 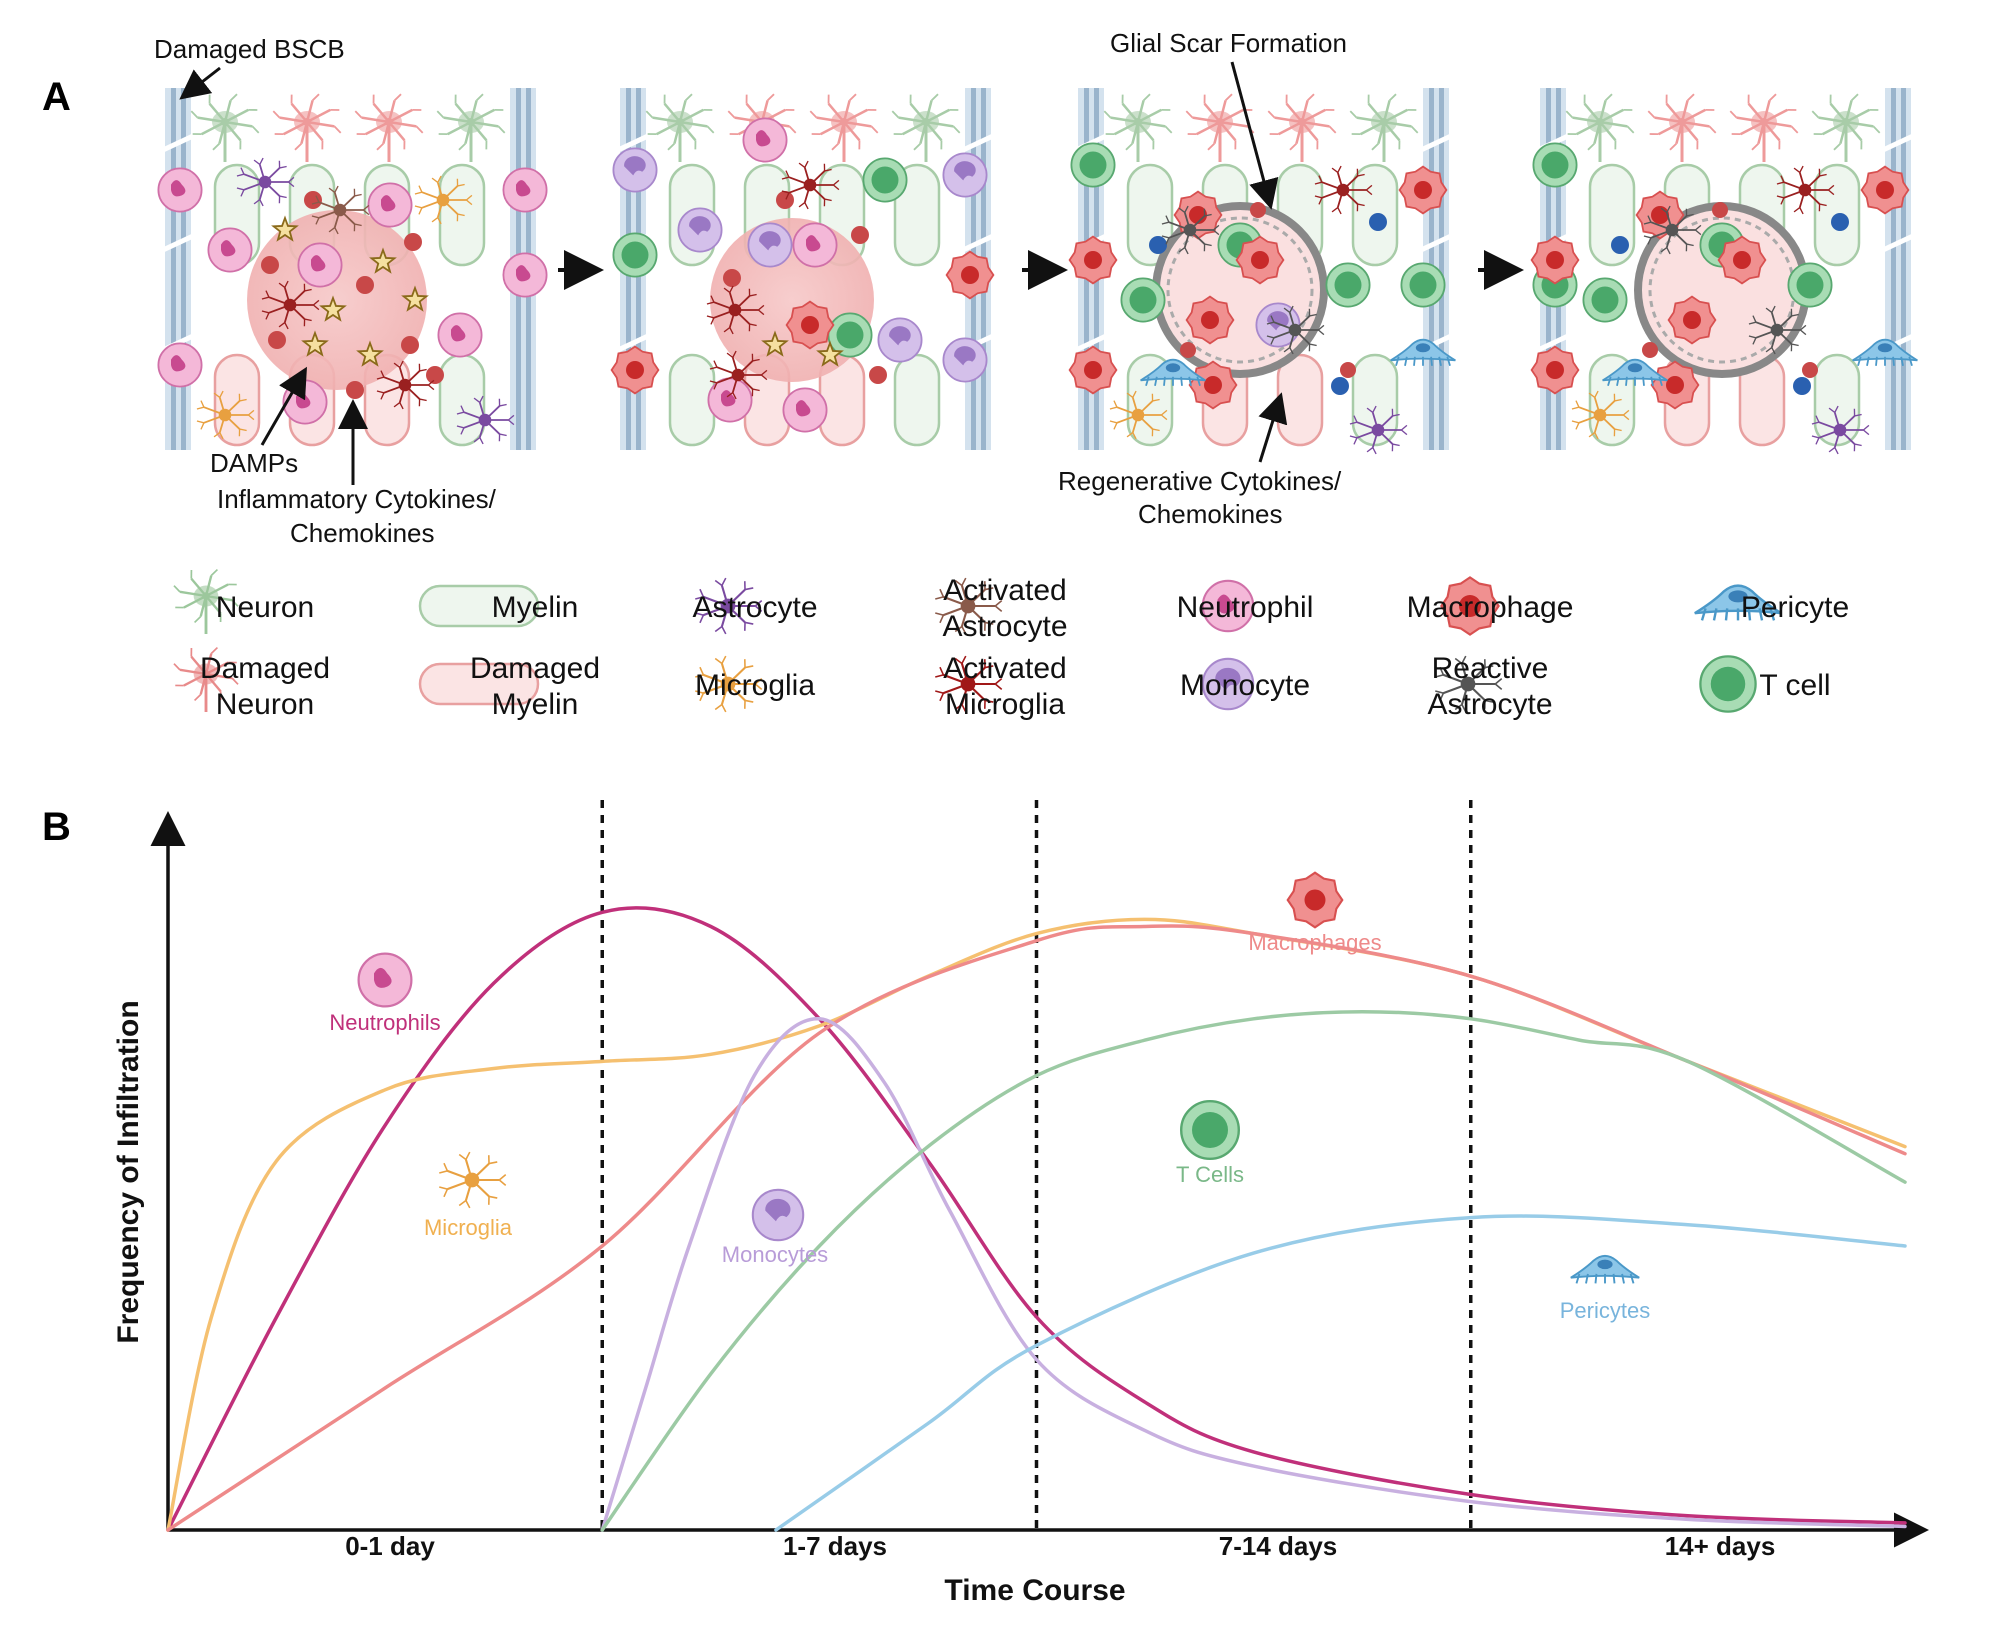 I want to click on legend-item-t-cell: T cell, so click(x=1765, y=684).